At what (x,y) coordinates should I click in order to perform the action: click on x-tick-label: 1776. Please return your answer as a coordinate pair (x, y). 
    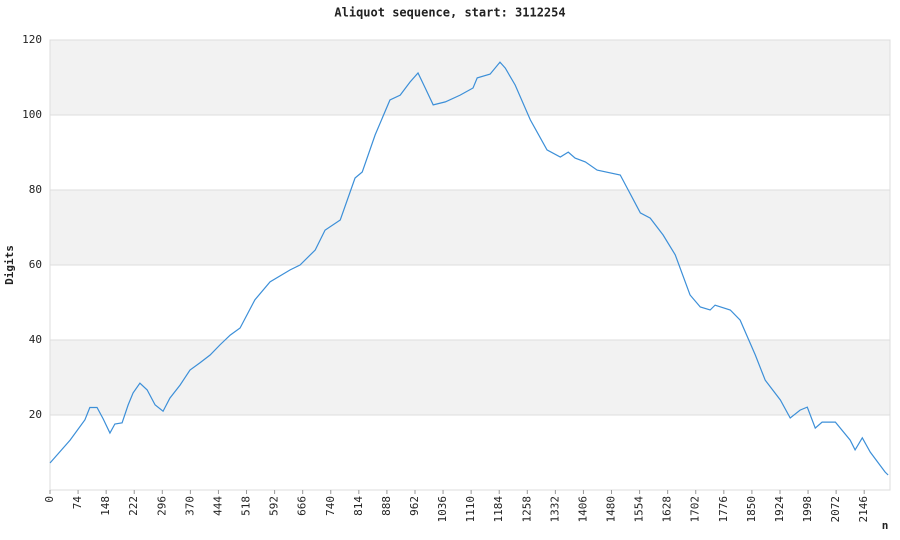
    Looking at the image, I should click on (723, 509).